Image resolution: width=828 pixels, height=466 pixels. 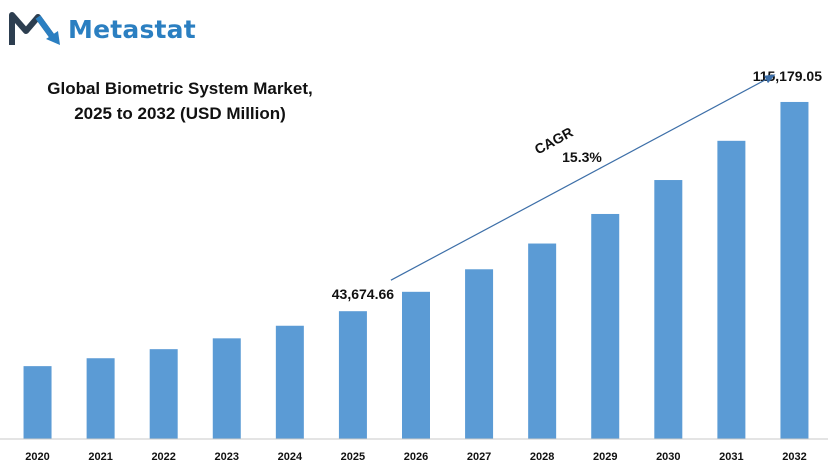 I want to click on brand-logo: Metastat, so click(x=102, y=29).